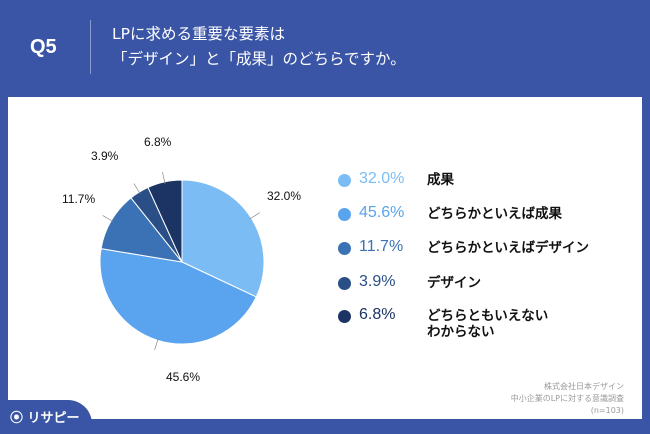  What do you see at coordinates (454, 283) in the screenshot?
I see `legend-label: デザイン` at bounding box center [454, 283].